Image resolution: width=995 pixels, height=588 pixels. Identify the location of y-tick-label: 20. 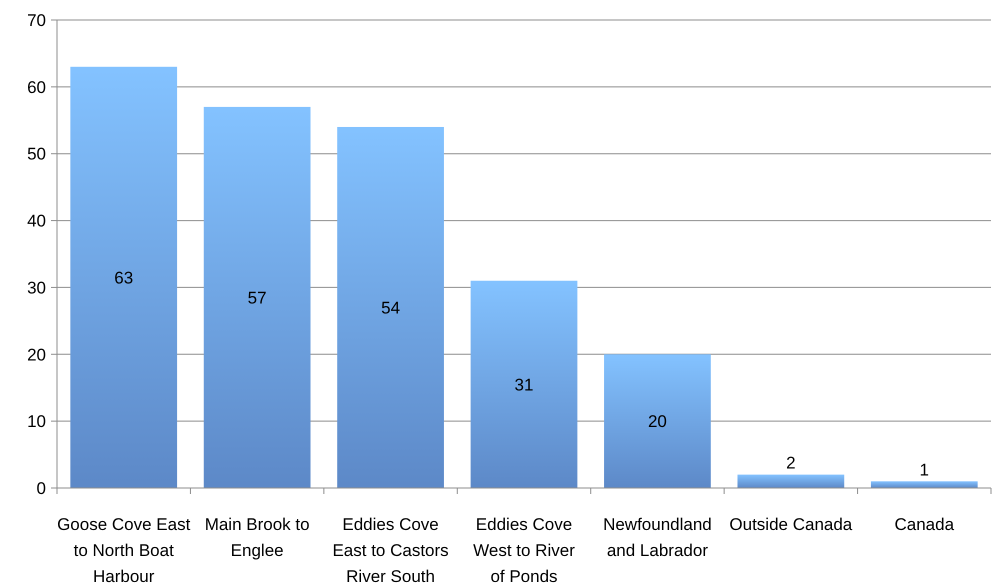
(36, 354).